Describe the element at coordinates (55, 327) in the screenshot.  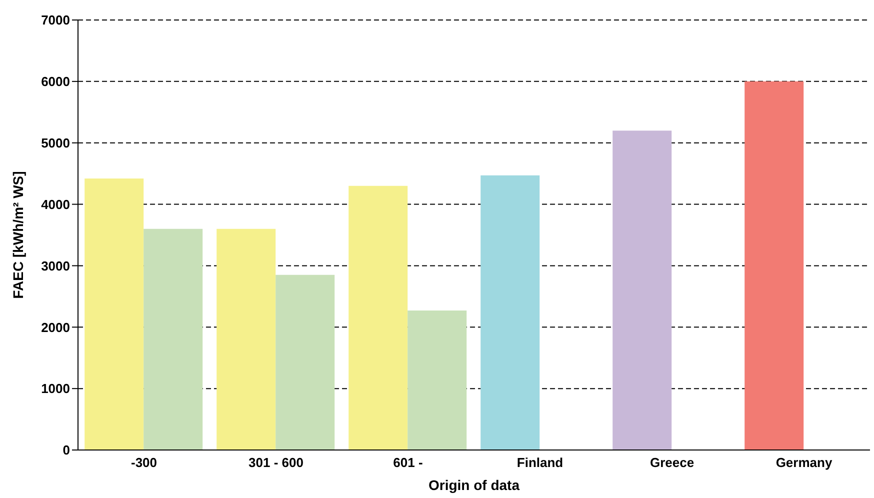
I see `y-tick-label: 2000` at that location.